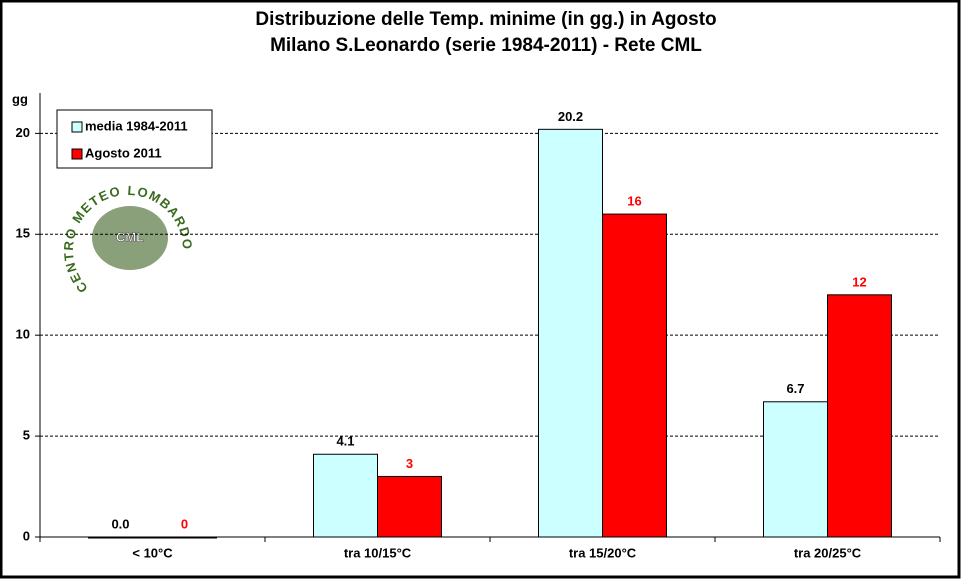  Describe the element at coordinates (570, 116) in the screenshot. I see `value-label: 20.2` at that location.